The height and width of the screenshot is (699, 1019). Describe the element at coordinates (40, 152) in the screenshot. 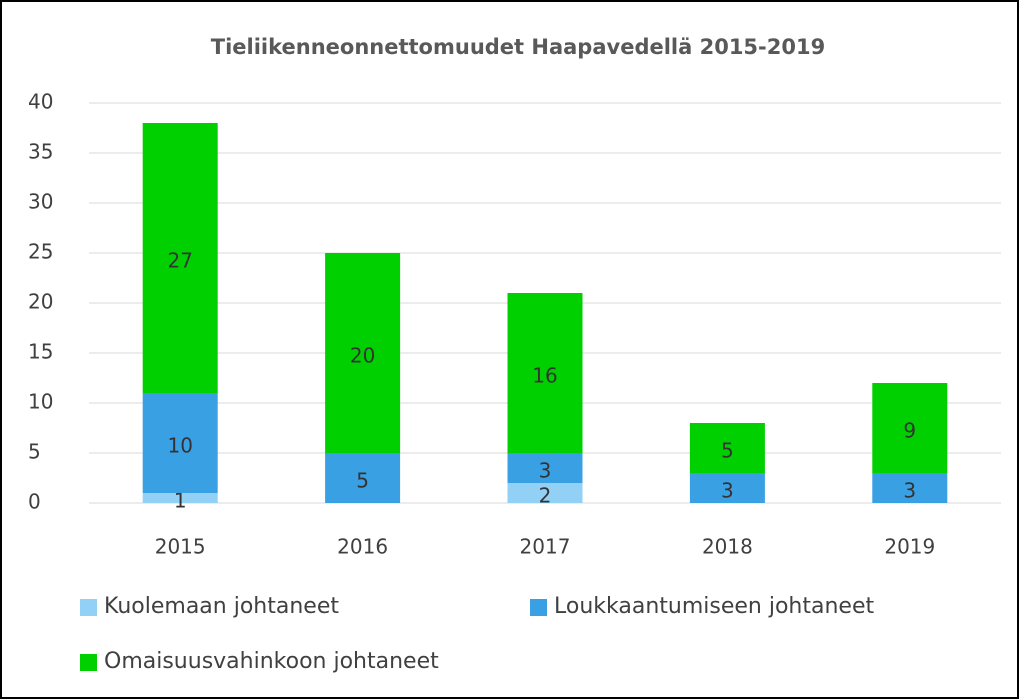

I see `y-tick-label: 35` at that location.